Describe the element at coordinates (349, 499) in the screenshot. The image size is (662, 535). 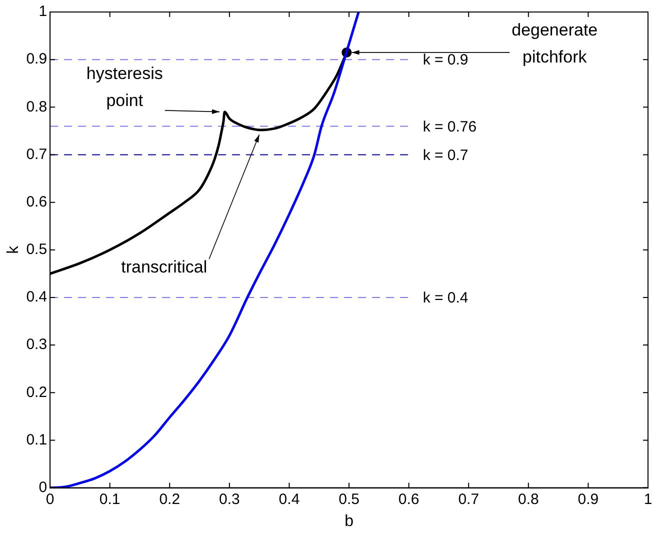
I see `x-tick-label: 0.5` at that location.